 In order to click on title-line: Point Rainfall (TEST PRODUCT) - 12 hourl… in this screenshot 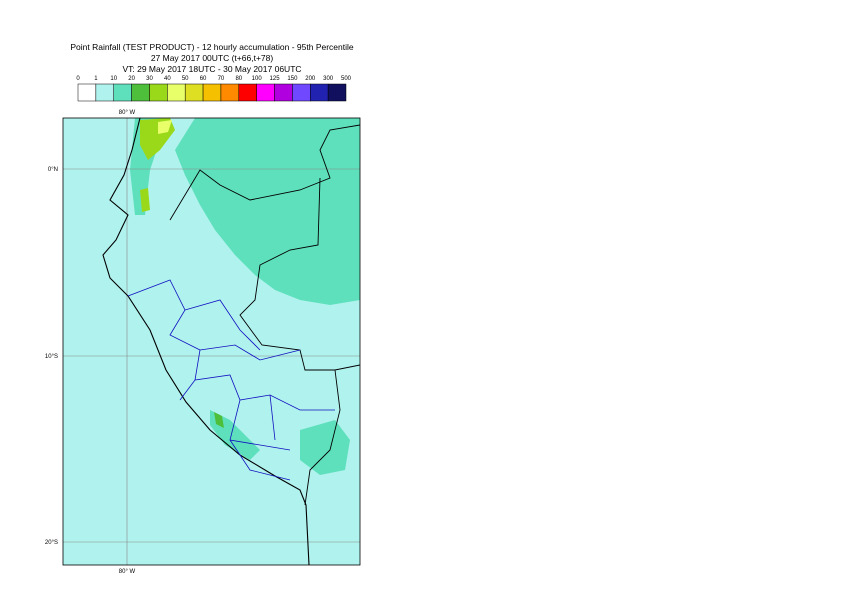, I will do `click(212, 47)`.